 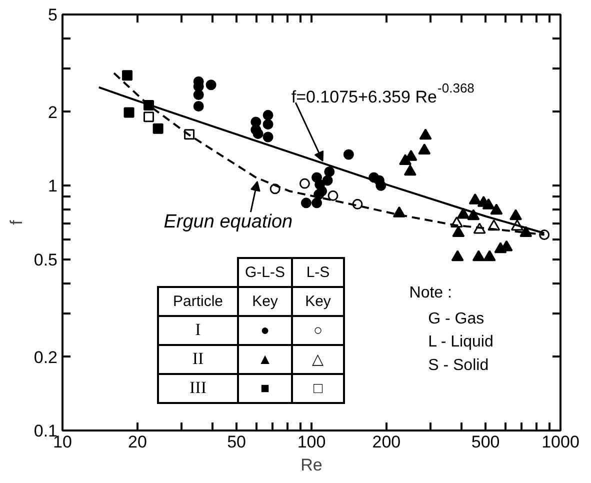 I want to click on x-tick-label: 50, so click(x=236, y=442).